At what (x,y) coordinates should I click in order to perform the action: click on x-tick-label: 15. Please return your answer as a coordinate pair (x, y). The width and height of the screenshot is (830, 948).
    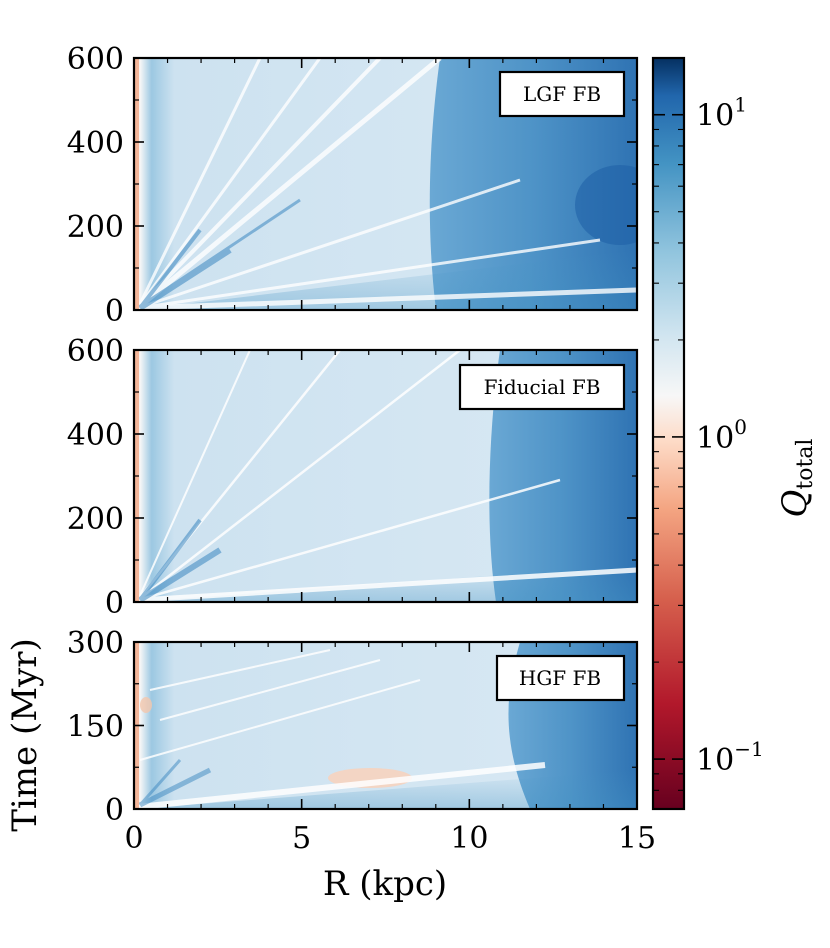
    Looking at the image, I should click on (637, 838).